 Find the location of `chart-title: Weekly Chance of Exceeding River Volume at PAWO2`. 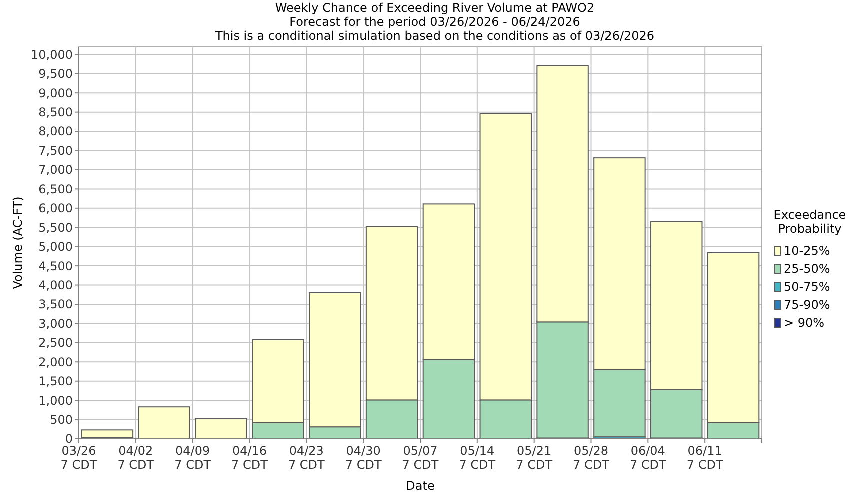

chart-title: Weekly Chance of Exceeding River Volume at PAWO2 is located at coordinates (435, 8).